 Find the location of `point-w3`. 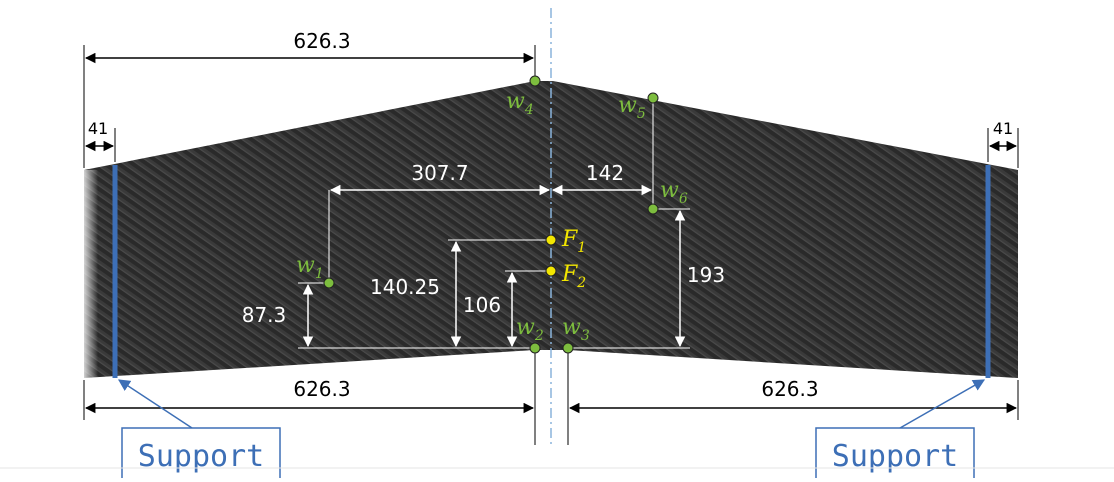

point-w3 is located at coordinates (568, 348).